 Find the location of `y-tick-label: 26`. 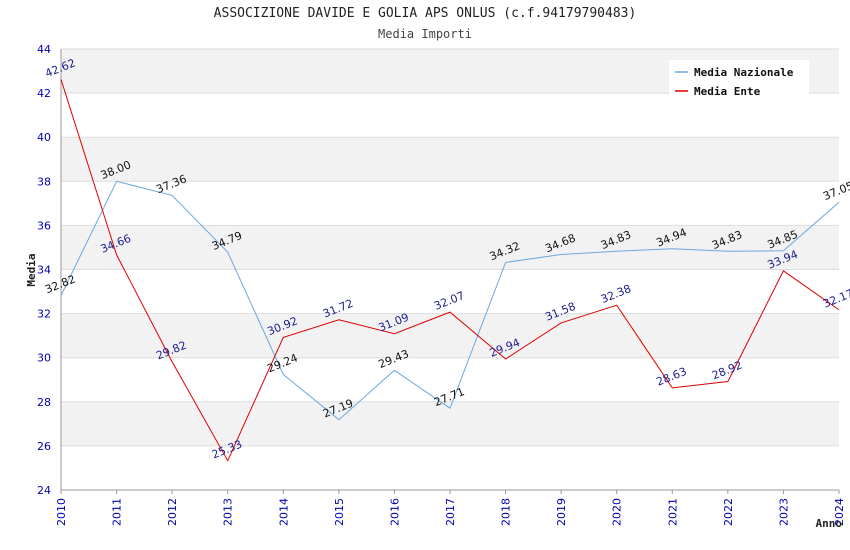

y-tick-label: 26 is located at coordinates (44, 446).